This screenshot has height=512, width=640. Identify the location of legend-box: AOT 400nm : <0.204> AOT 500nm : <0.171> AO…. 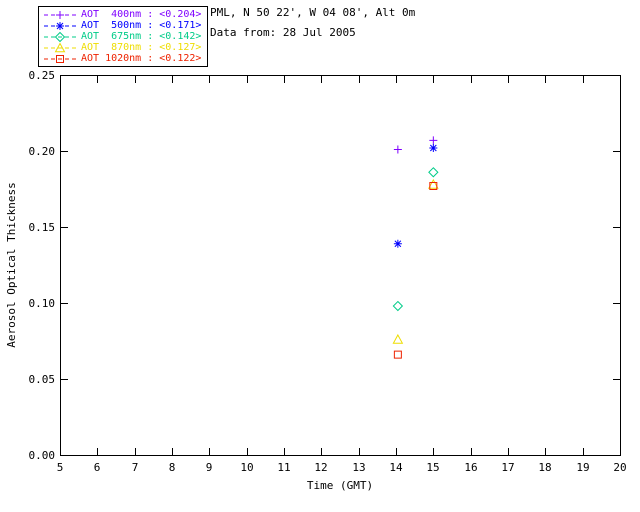
(123, 36).